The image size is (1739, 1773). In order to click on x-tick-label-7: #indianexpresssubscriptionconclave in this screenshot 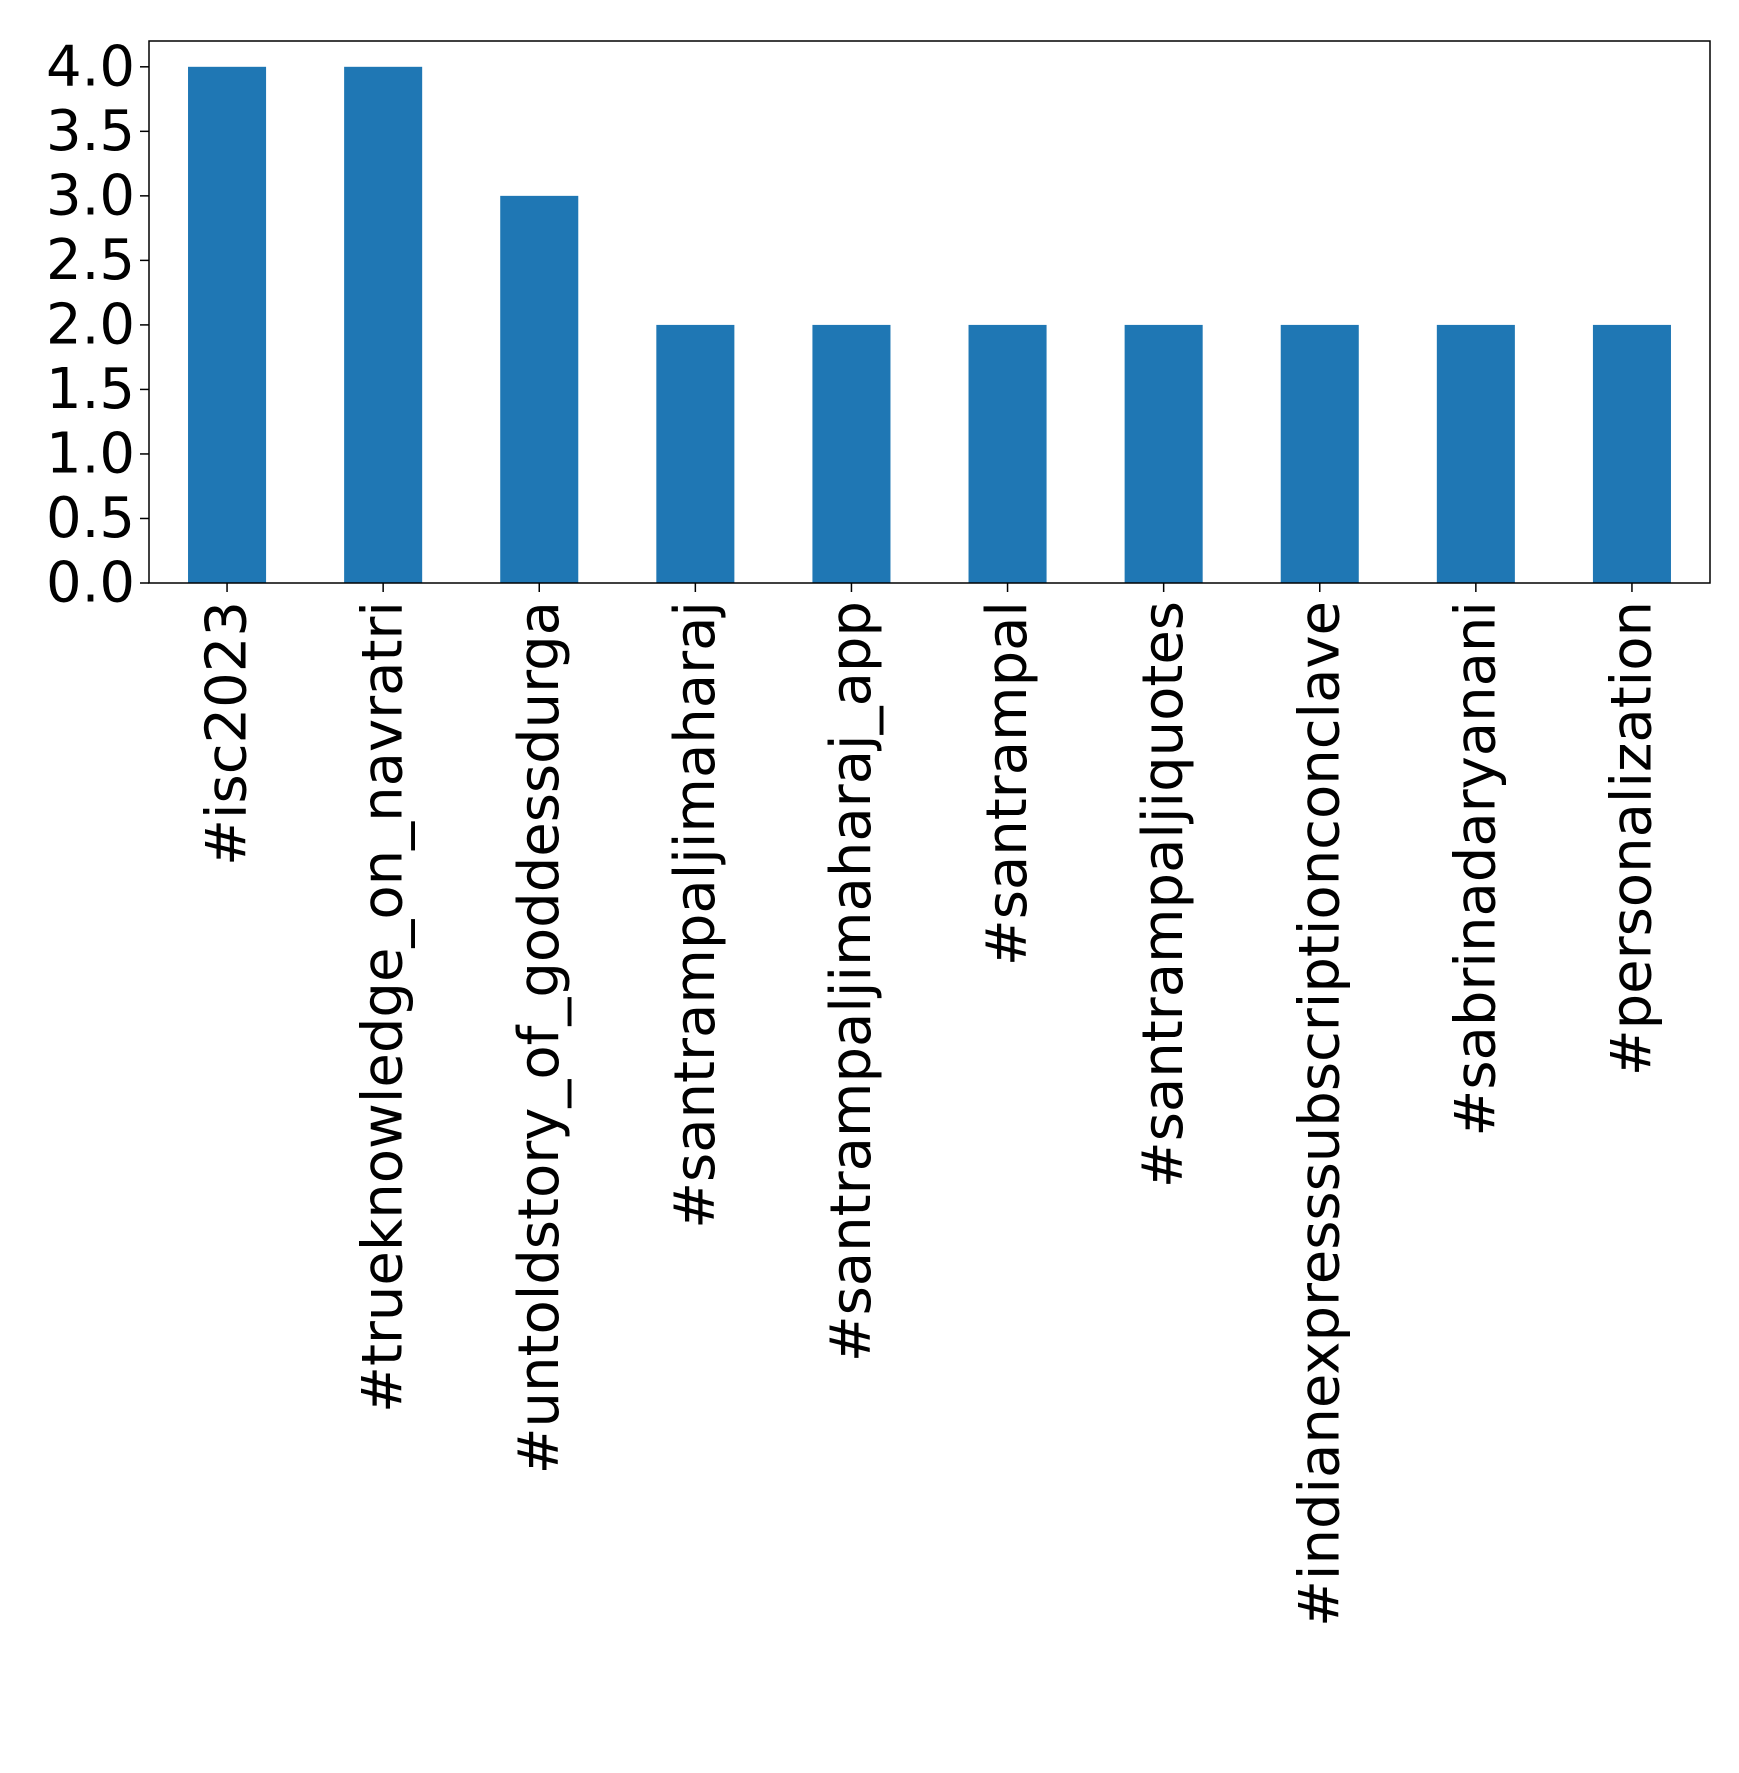, I will do `click(1319, 1114)`.